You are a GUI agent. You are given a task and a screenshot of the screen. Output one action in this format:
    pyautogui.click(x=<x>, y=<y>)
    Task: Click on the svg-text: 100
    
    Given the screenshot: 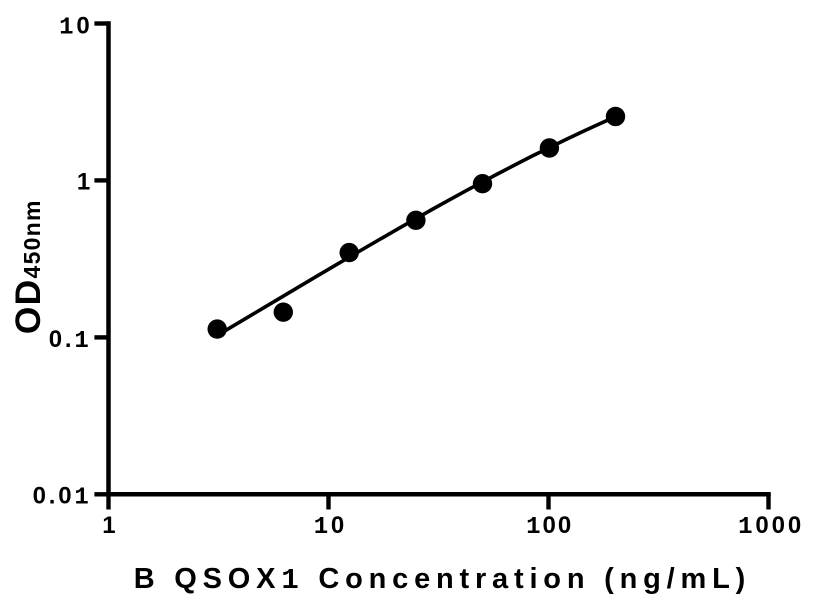 What is the action you would take?
    pyautogui.click(x=549, y=526)
    